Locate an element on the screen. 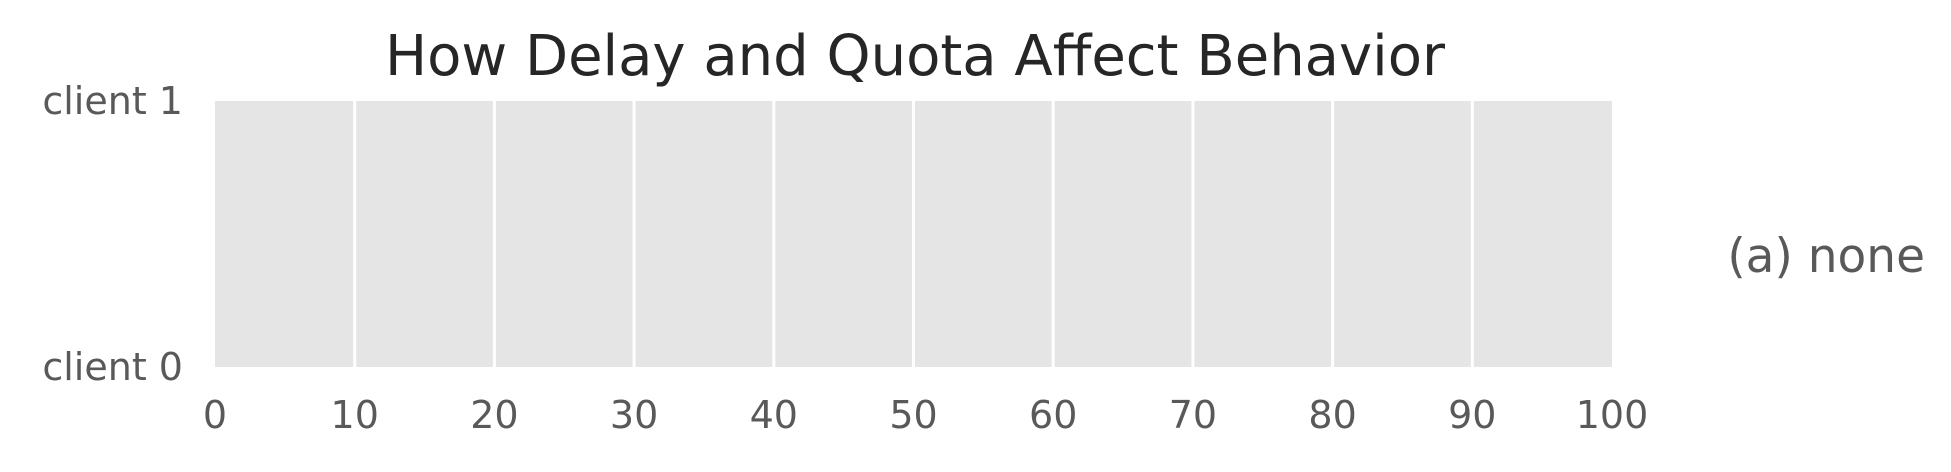 The height and width of the screenshot is (472, 1951). y-tick-label: client 1 is located at coordinates (112, 101).